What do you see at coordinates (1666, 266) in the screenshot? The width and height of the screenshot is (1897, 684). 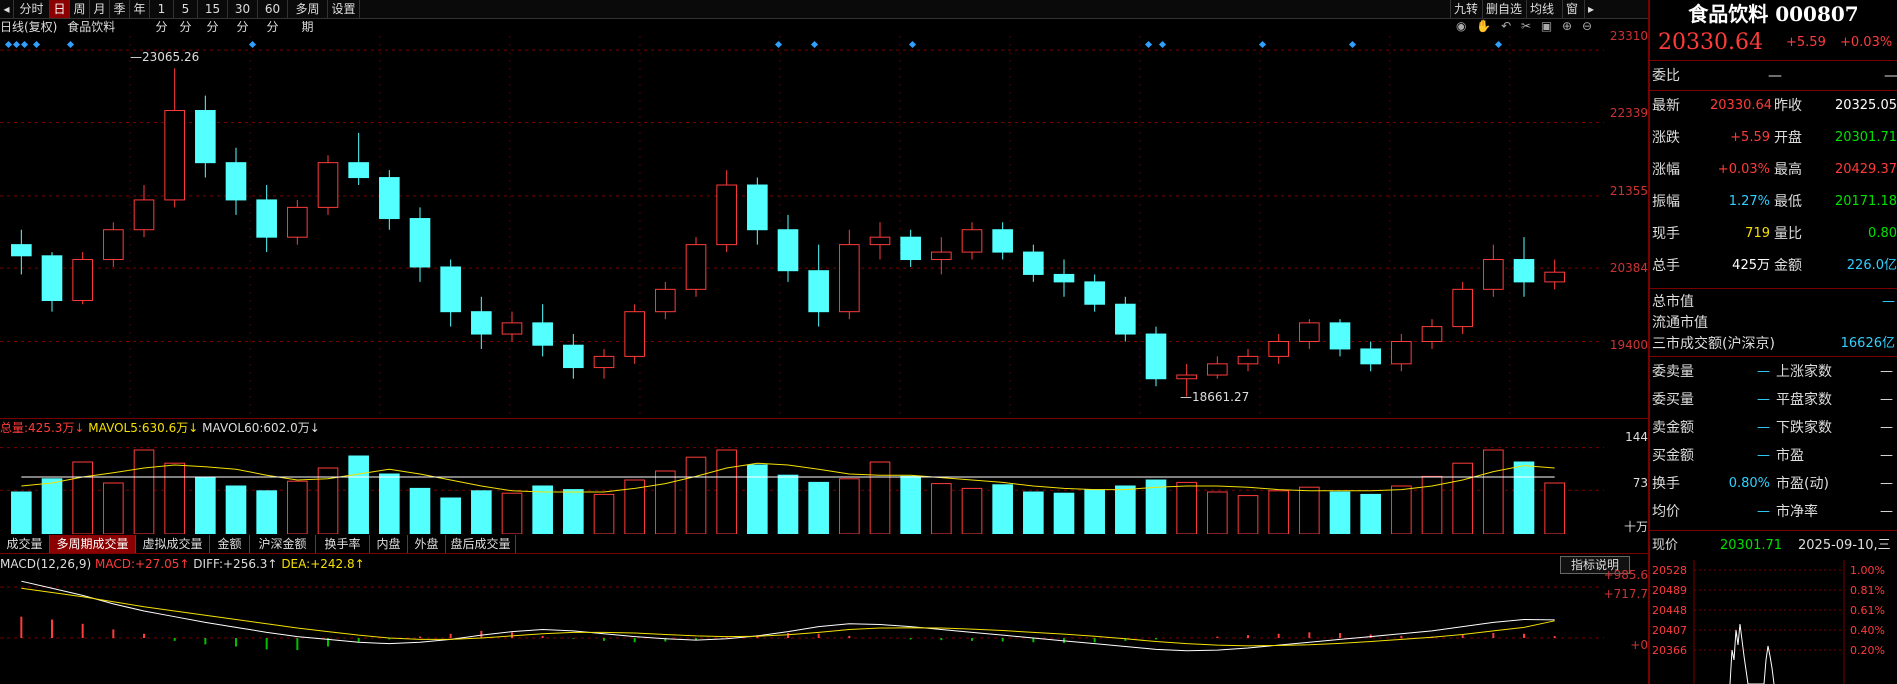 I see `stat-label: 总手` at bounding box center [1666, 266].